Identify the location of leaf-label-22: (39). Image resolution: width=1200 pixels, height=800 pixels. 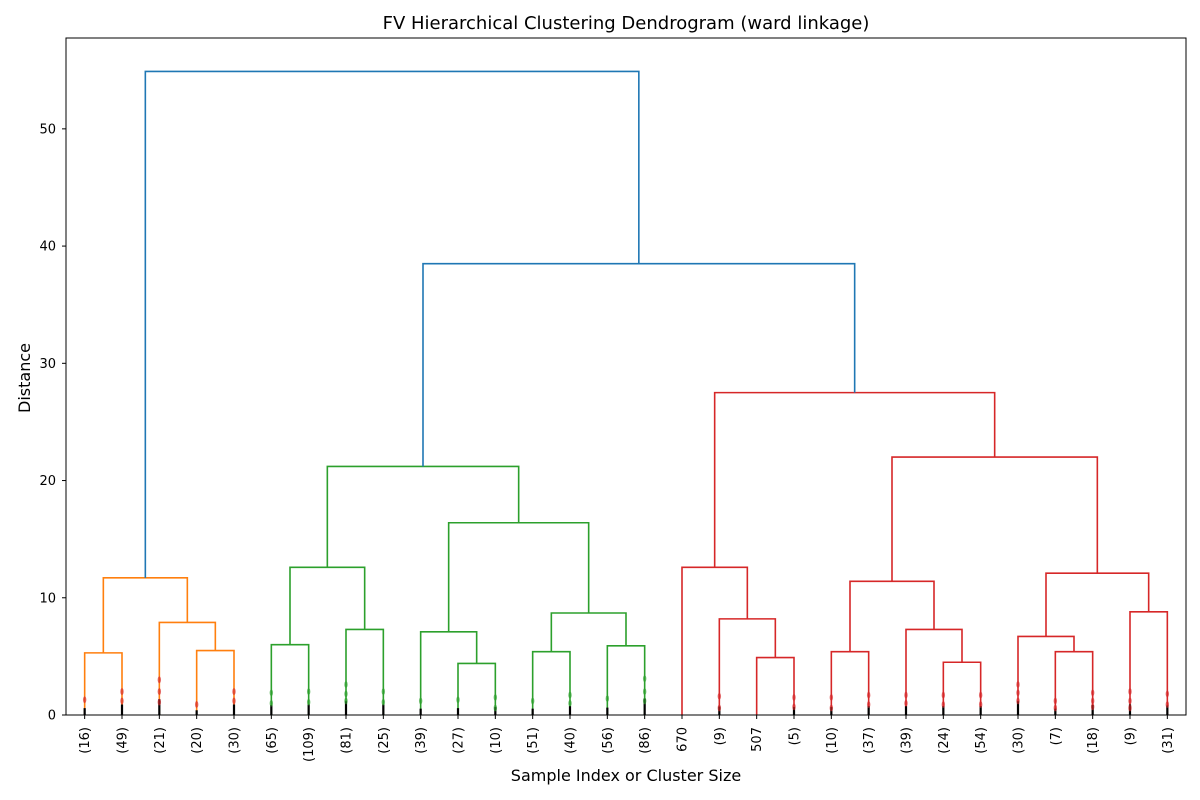
(907, 740).